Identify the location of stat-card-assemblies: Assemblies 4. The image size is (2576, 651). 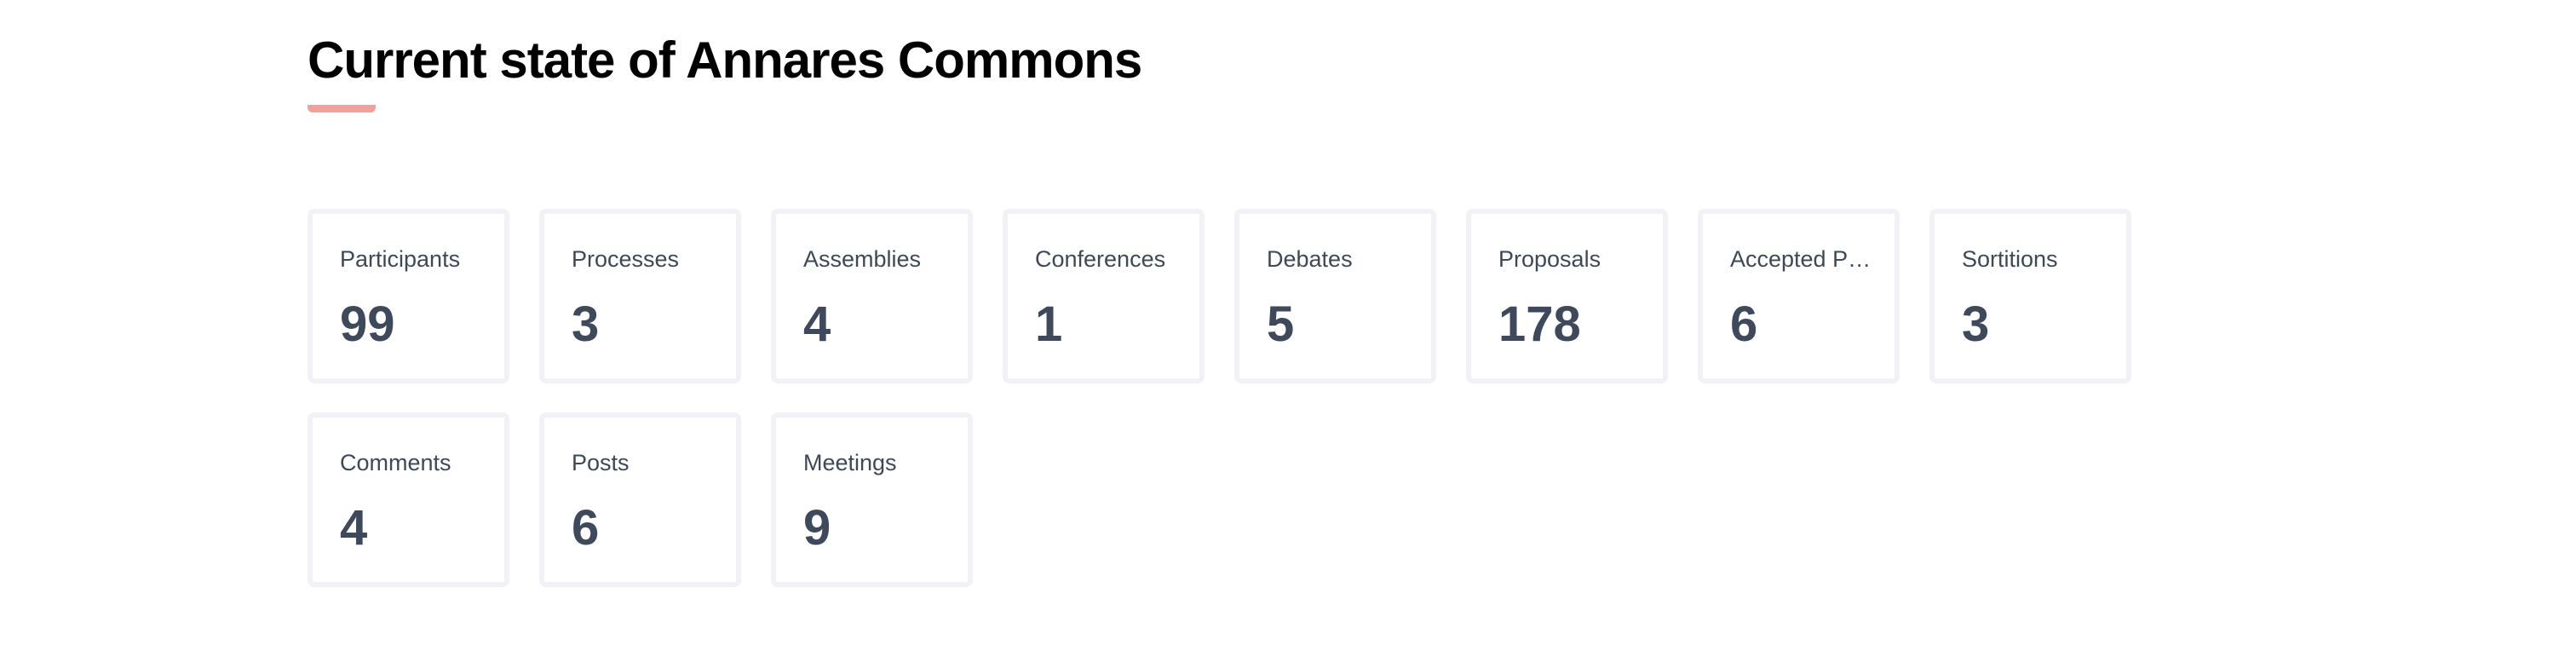
(872, 296).